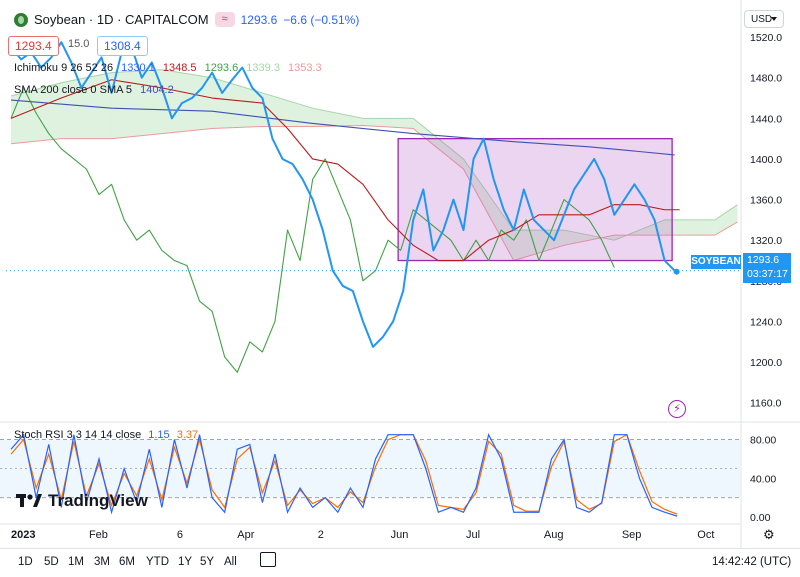 Image resolution: width=800 pixels, height=577 pixels. What do you see at coordinates (207, 562) in the screenshot?
I see `timeframe-5y: 5Y` at bounding box center [207, 562].